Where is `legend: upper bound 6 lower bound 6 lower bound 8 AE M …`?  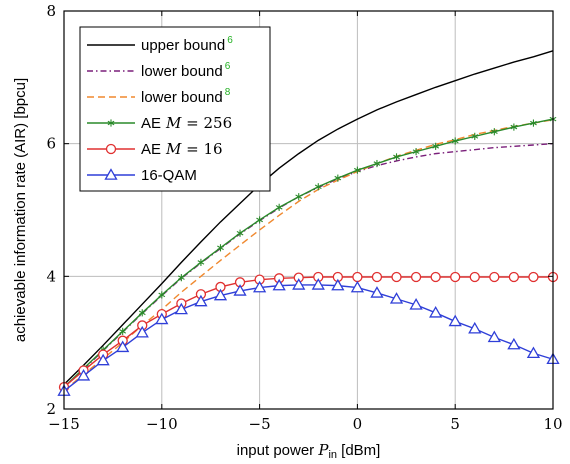 legend: upper bound 6 lower bound 6 lower bound 8 AE M … is located at coordinates (175, 109).